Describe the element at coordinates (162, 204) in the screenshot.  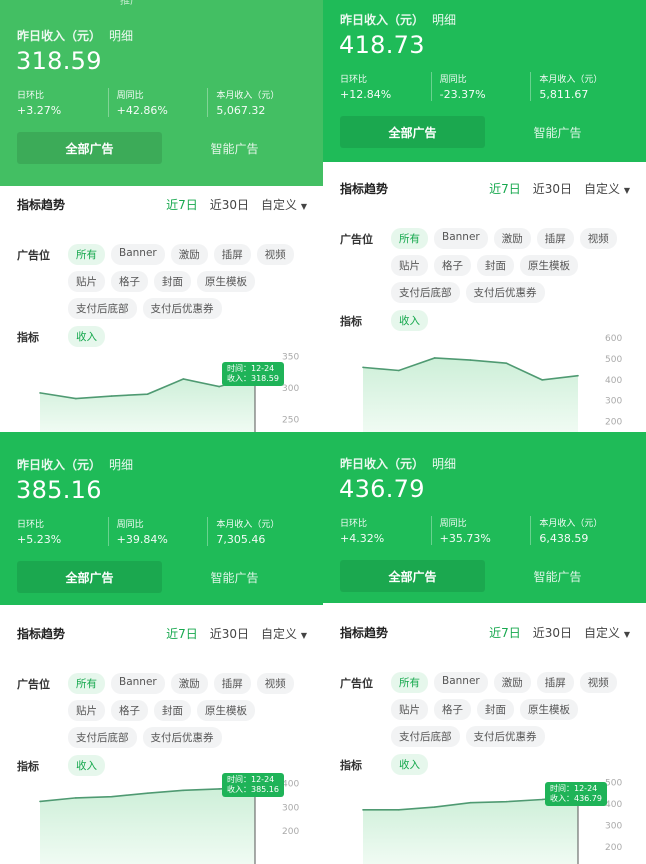
I see `trend-header: 指标趋势 近7日 近30日 自定义 ▼` at that location.